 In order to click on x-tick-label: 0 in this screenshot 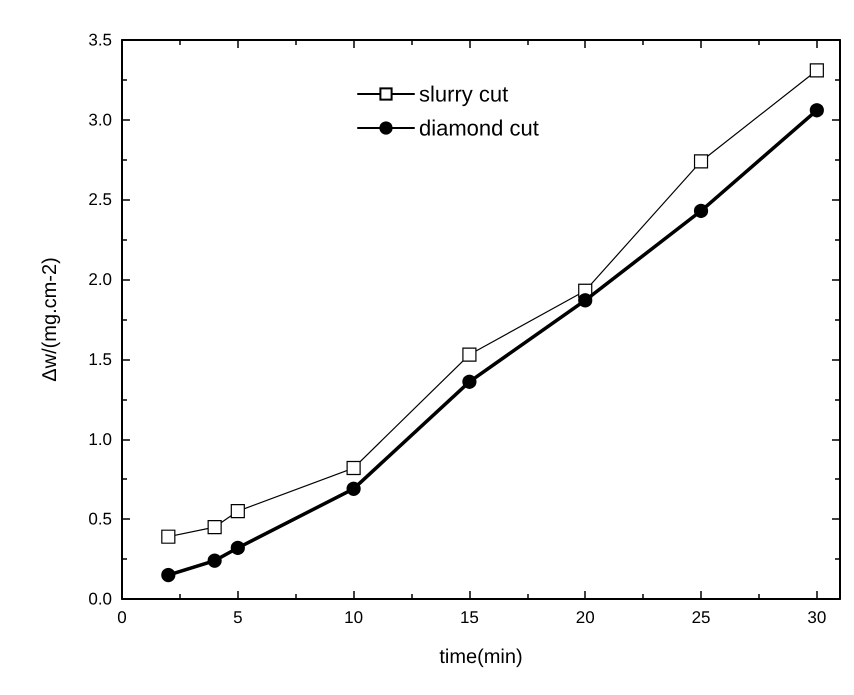, I will do `click(122, 617)`.